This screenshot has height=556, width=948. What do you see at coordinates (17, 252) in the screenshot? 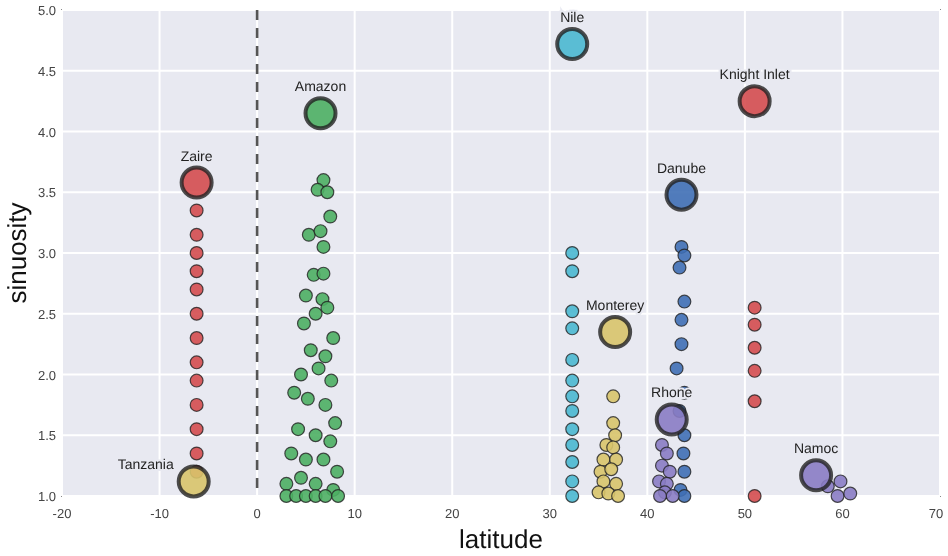
I see `y-axis-title: sinuosity` at bounding box center [17, 252].